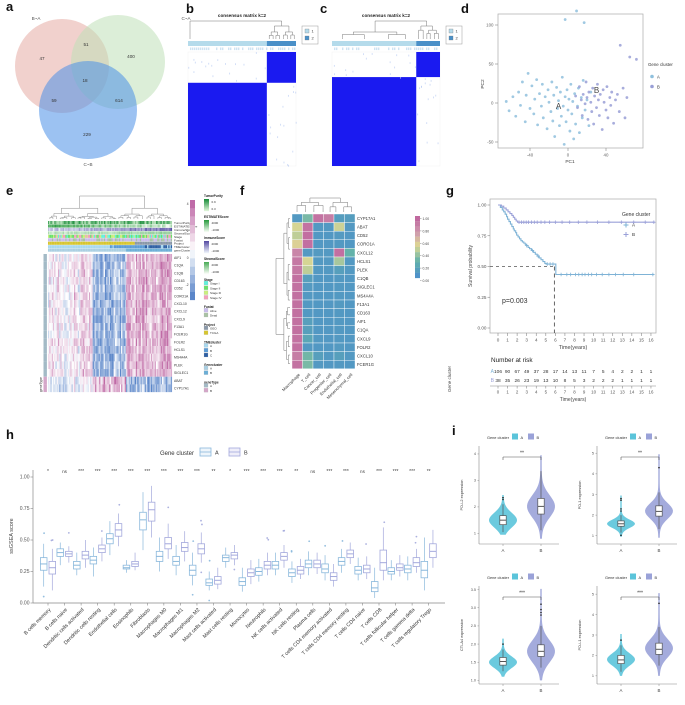 Image resolution: width=685 pixels, height=705 pixels. What do you see at coordinates (214, 238) in the screenshot?
I see `svg-text: ImmuneScore` at bounding box center [214, 238].